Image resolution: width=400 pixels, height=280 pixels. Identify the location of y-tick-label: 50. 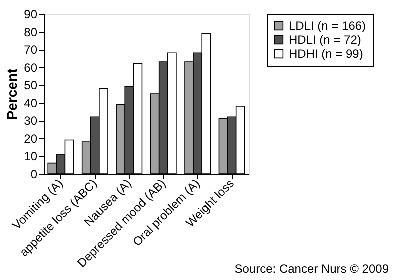
(31, 85).